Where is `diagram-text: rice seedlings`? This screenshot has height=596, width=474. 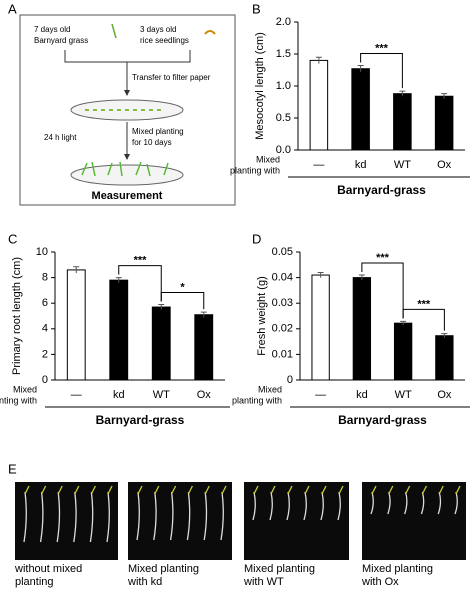
diagram-text: rice seedlings is located at coordinates (164, 40).